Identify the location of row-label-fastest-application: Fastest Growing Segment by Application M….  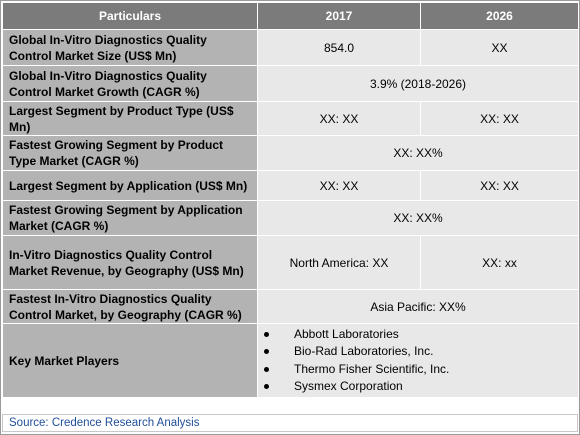
(130, 218).